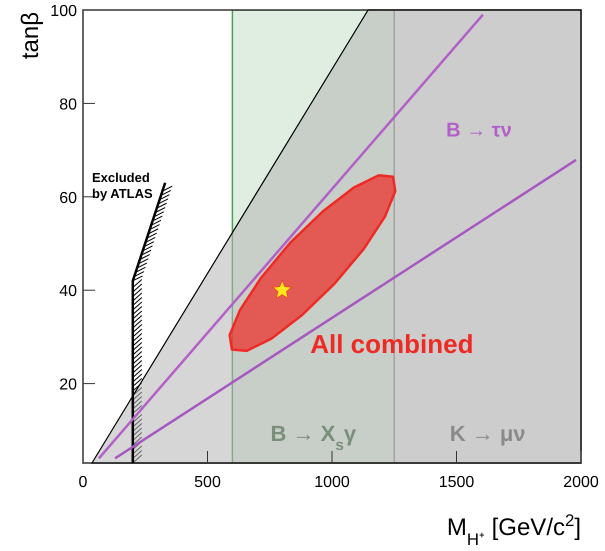 The height and width of the screenshot is (551, 605). I want to click on band-label: K → μν, so click(488, 433).